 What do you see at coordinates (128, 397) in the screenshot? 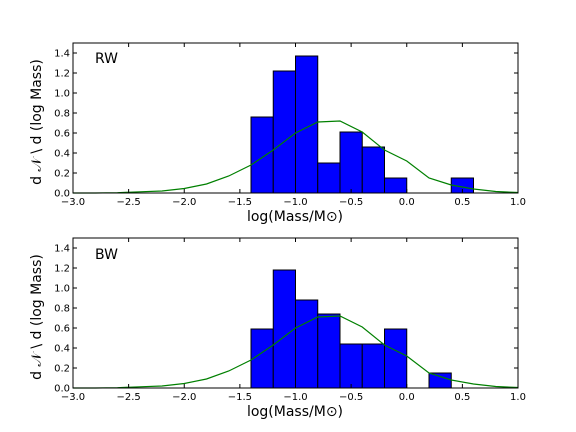
I see `x-tick-label-bw: −2.5` at bounding box center [128, 397].